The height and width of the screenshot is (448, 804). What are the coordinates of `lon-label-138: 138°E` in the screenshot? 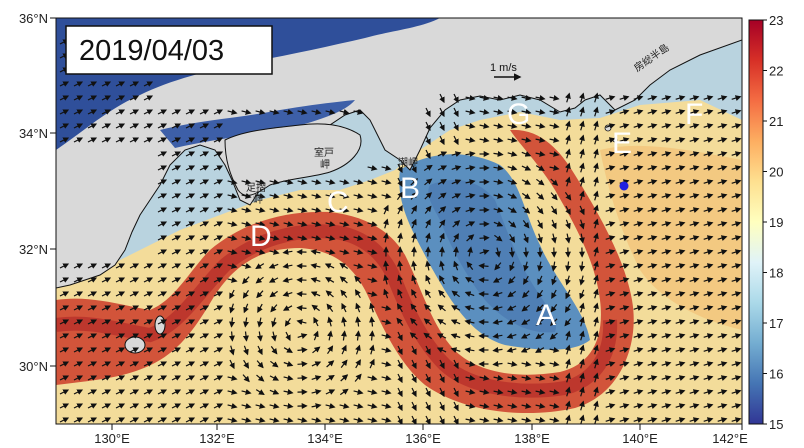 It's located at (532, 438).